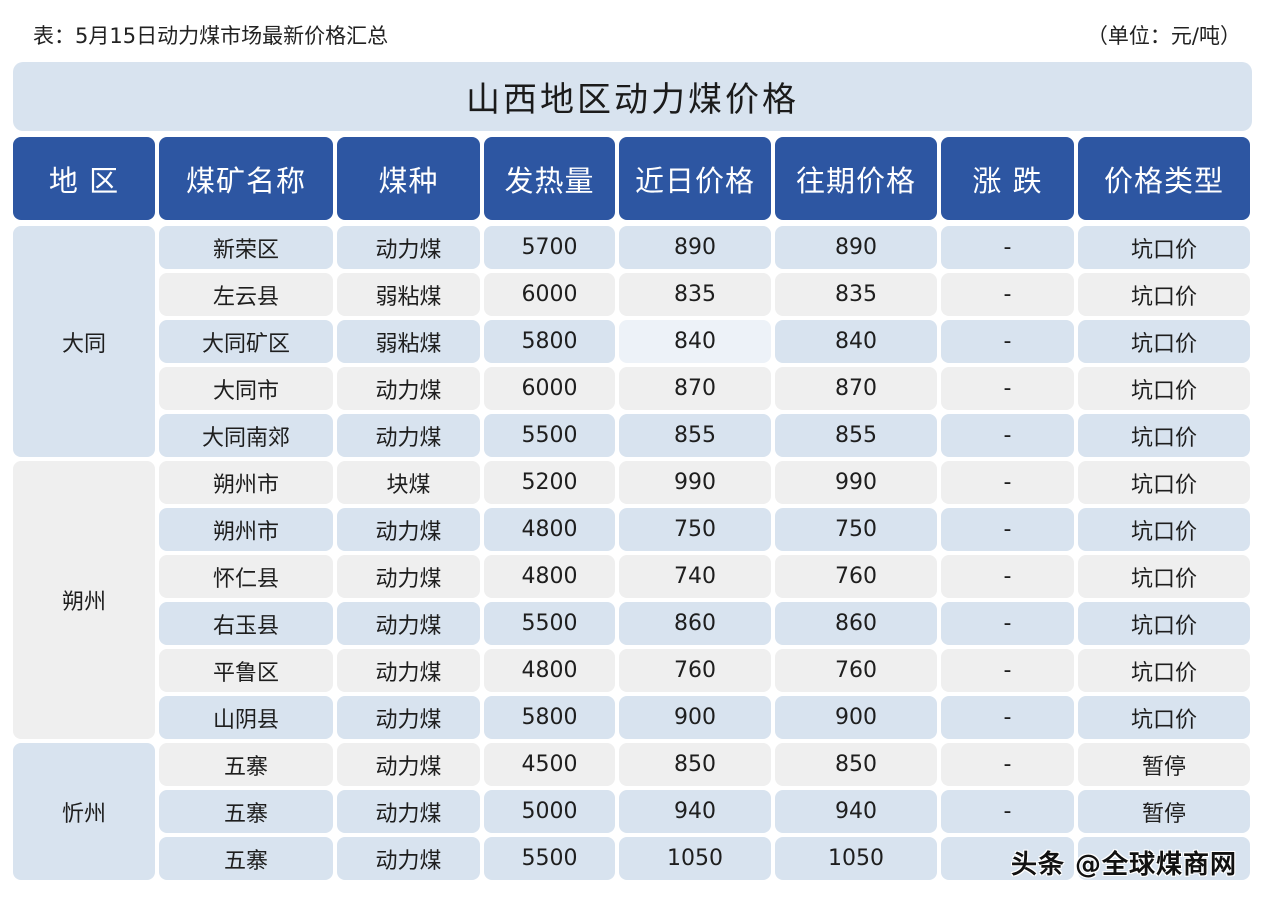 The image size is (1265, 903). Describe the element at coordinates (695, 670) in the screenshot. I see `recent-price-cell: 760` at that location.